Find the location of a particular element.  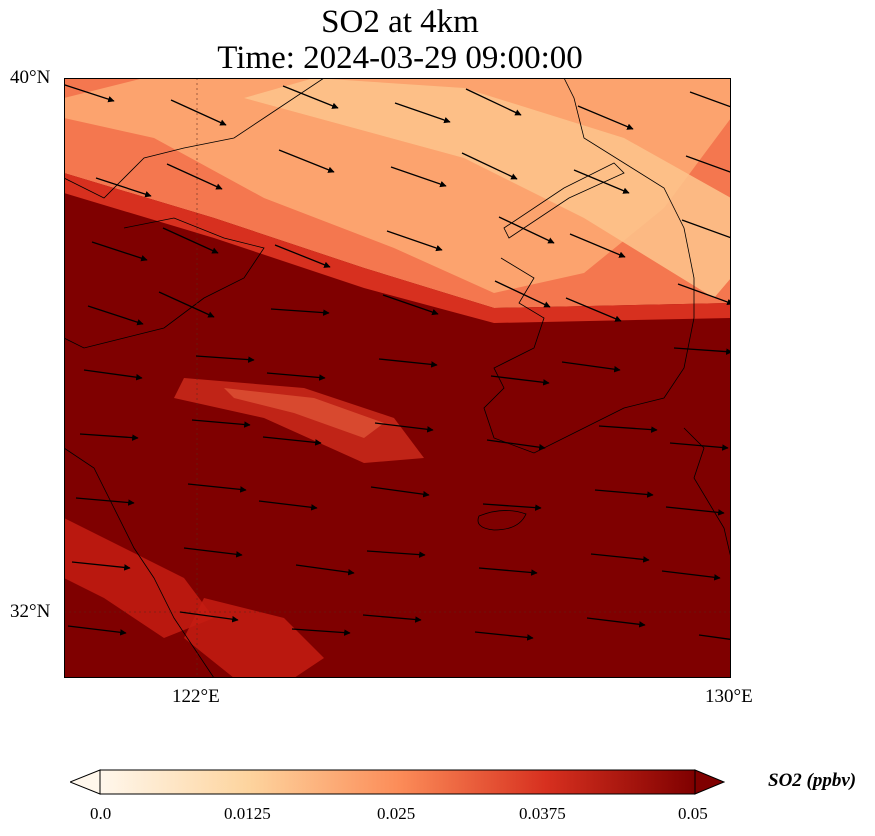

lat-label-32n: 32°N is located at coordinates (30, 611).